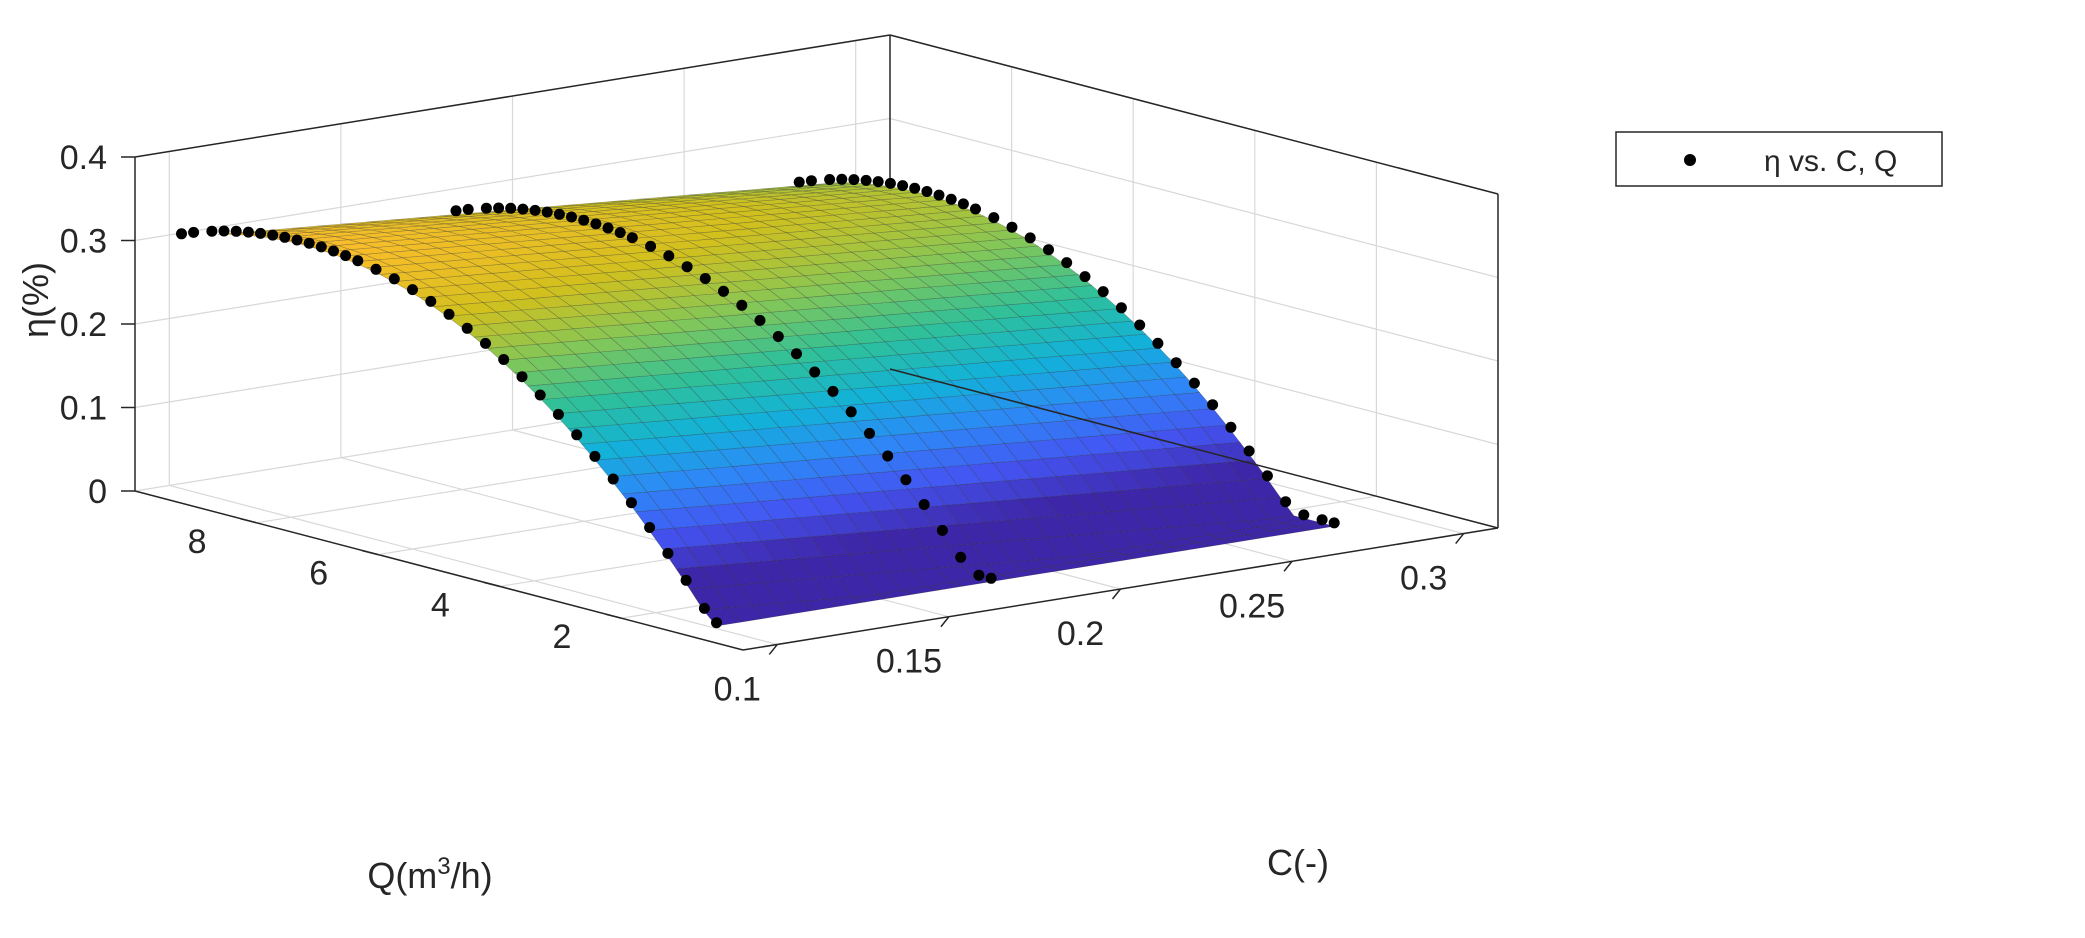  Describe the element at coordinates (439, 570) in the screenshot. I see `box-edge` at that location.